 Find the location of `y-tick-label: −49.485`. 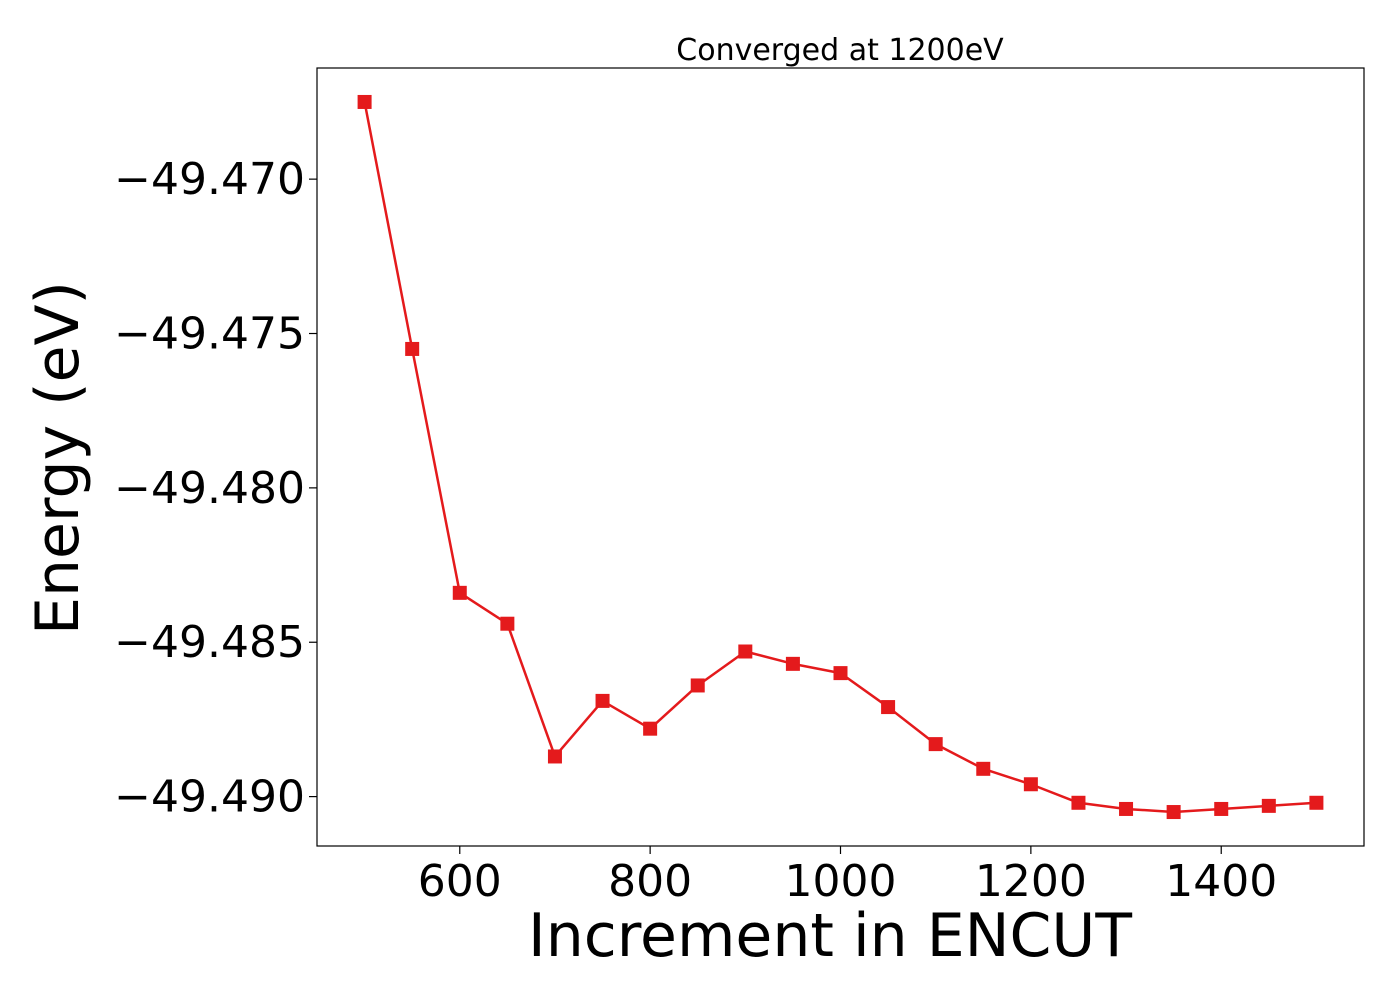

y-tick-label: −49.485 is located at coordinates (209, 642).